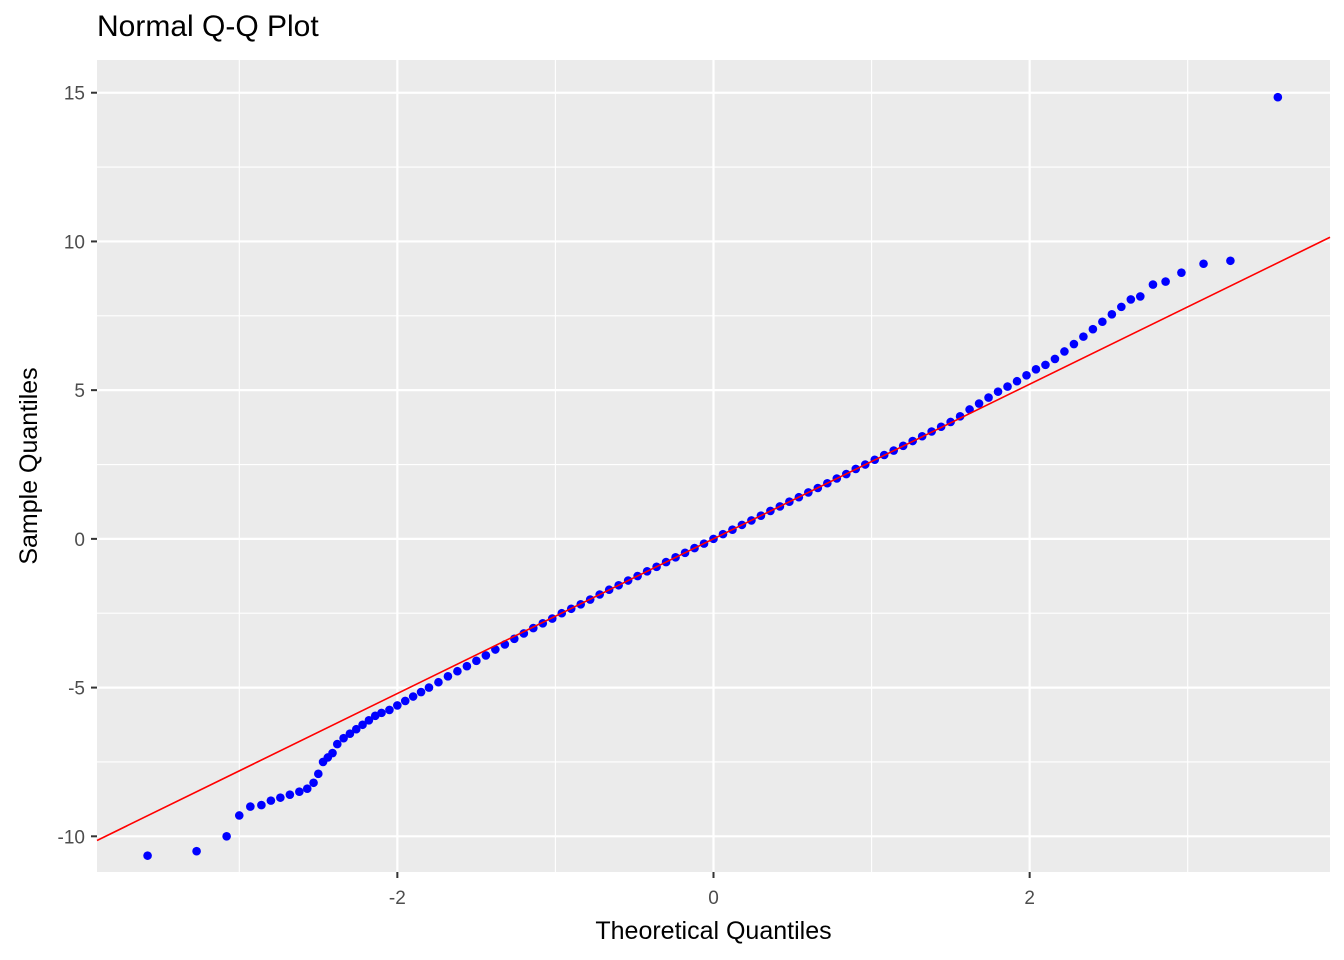 The image size is (1344, 960). What do you see at coordinates (713, 931) in the screenshot?
I see `x-axis-title: Theoretical Quantiles` at bounding box center [713, 931].